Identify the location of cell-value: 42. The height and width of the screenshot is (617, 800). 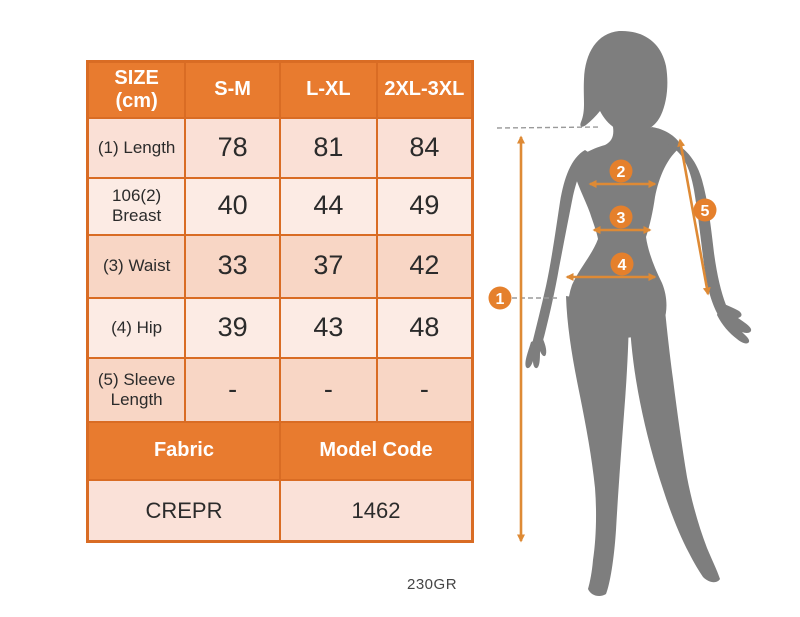
(424, 266).